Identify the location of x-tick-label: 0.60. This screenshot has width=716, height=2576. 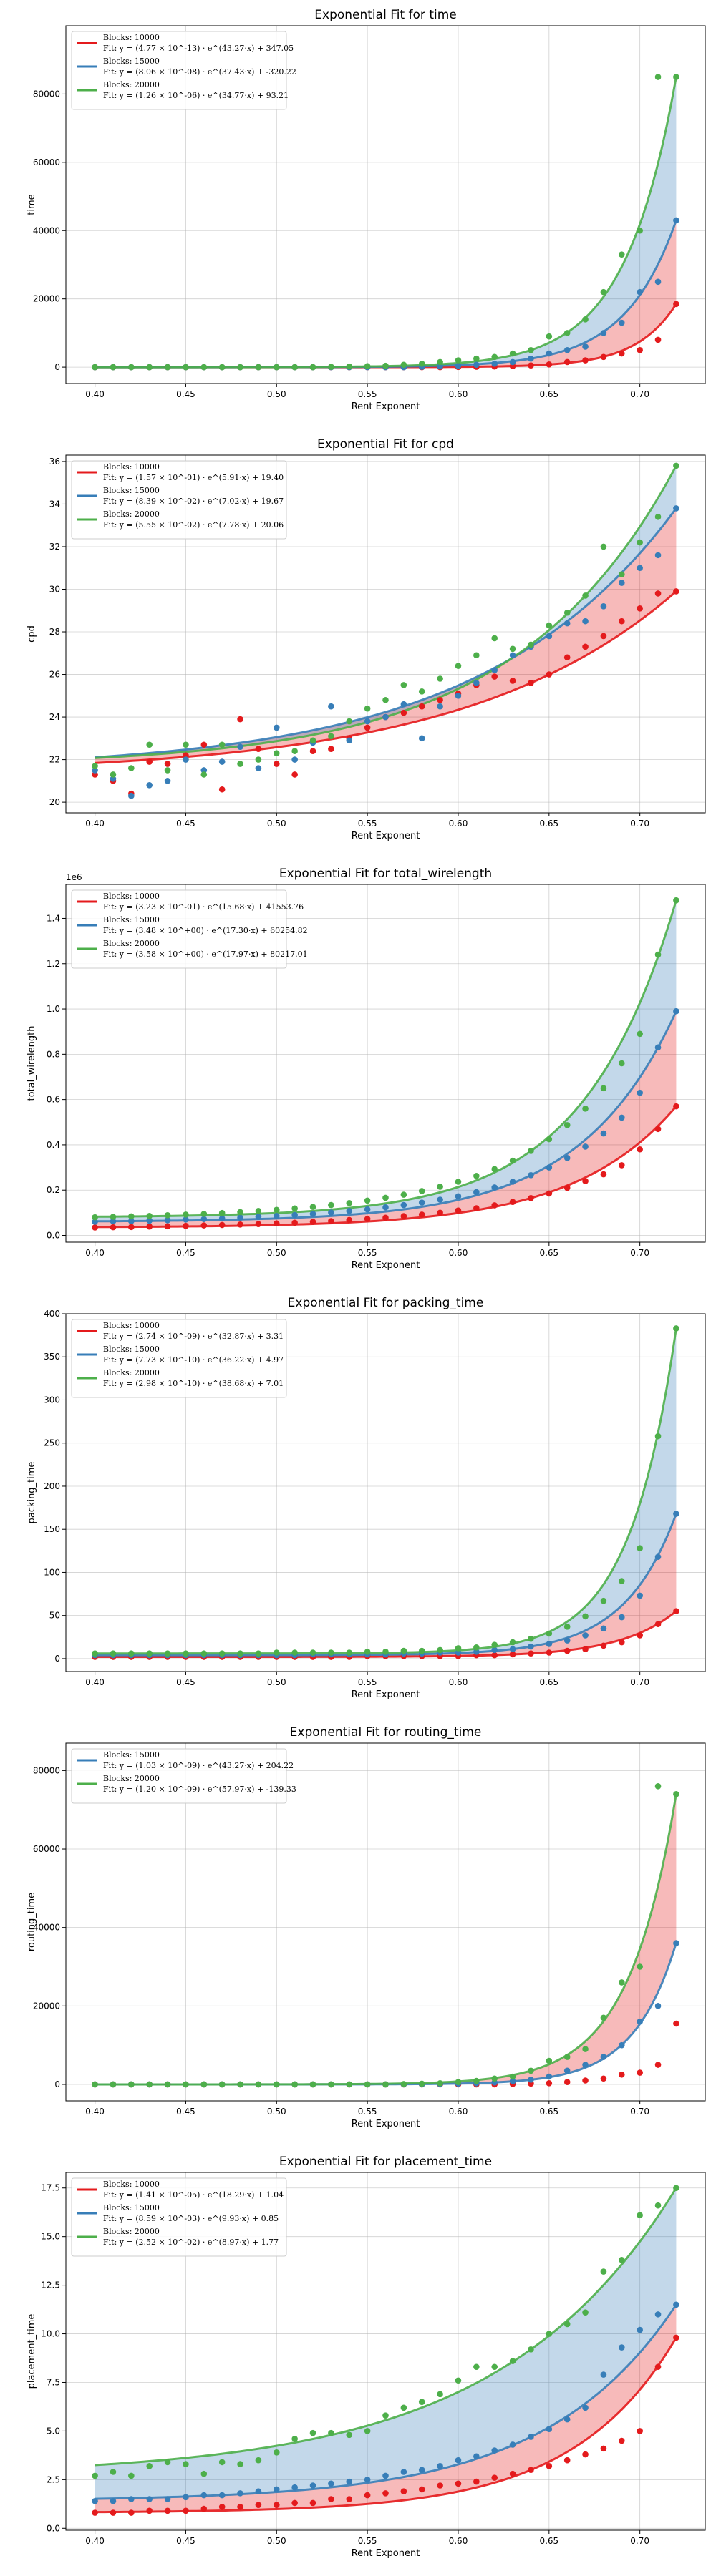
(458, 394).